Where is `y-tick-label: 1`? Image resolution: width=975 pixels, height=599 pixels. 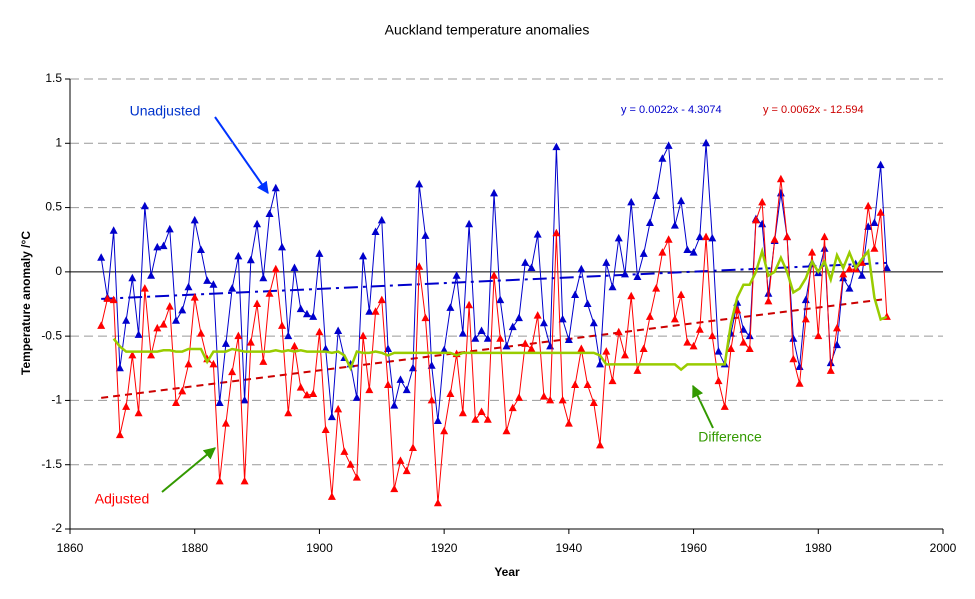 y-tick-label: 1 is located at coordinates (58, 142).